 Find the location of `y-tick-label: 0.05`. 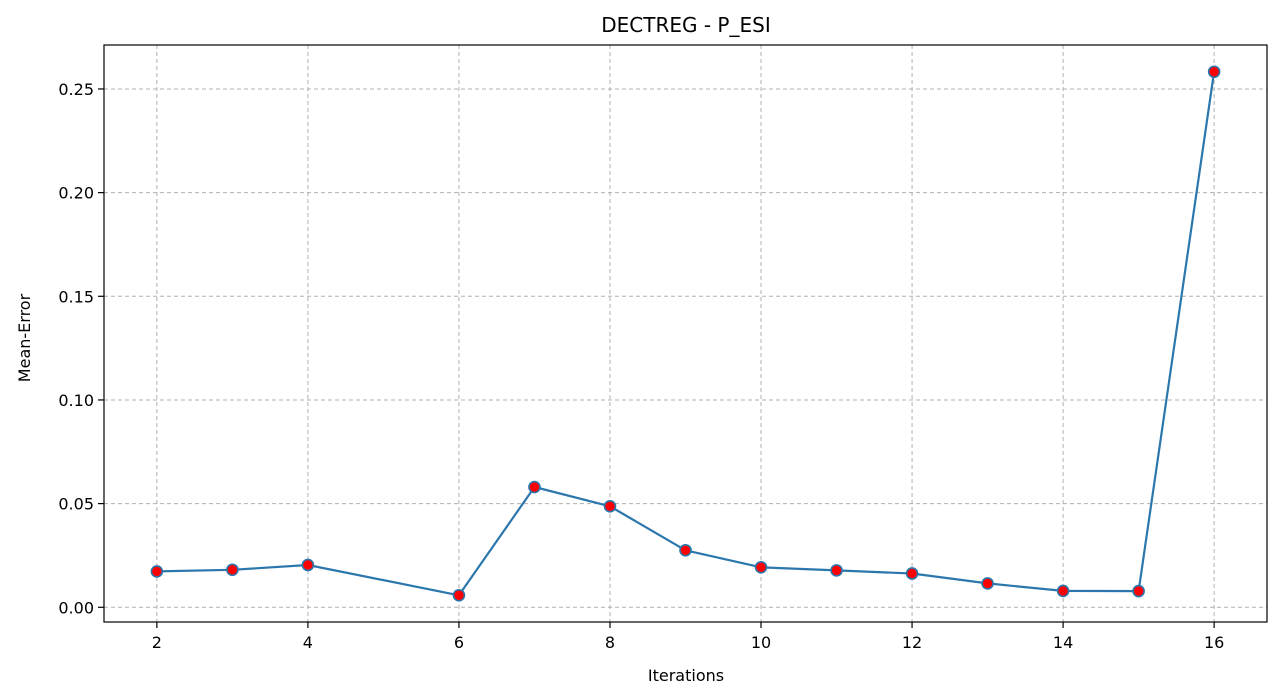

y-tick-label: 0.05 is located at coordinates (76, 504).